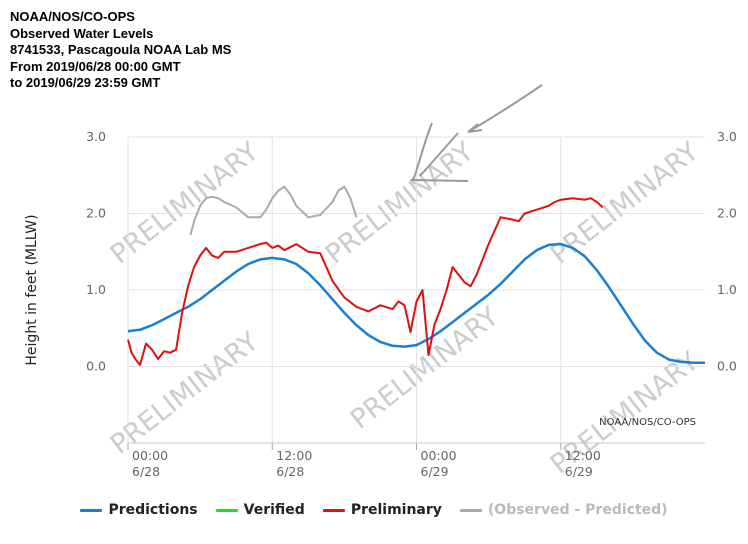  I want to click on y-tick-label-left: 2.0, so click(96, 213).